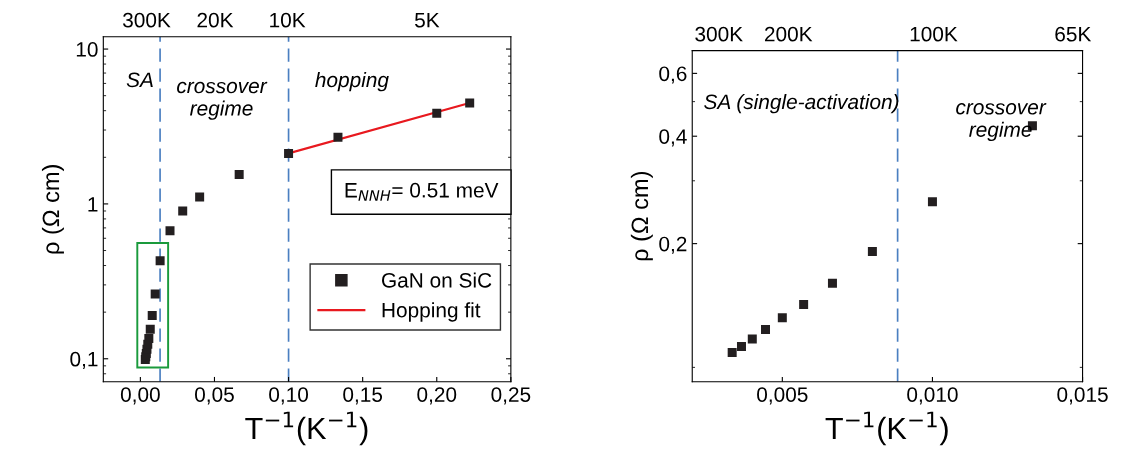 This screenshot has height=460, width=1148. Describe the element at coordinates (673, 75) in the screenshot. I see `y-tick-label: 0,6` at that location.